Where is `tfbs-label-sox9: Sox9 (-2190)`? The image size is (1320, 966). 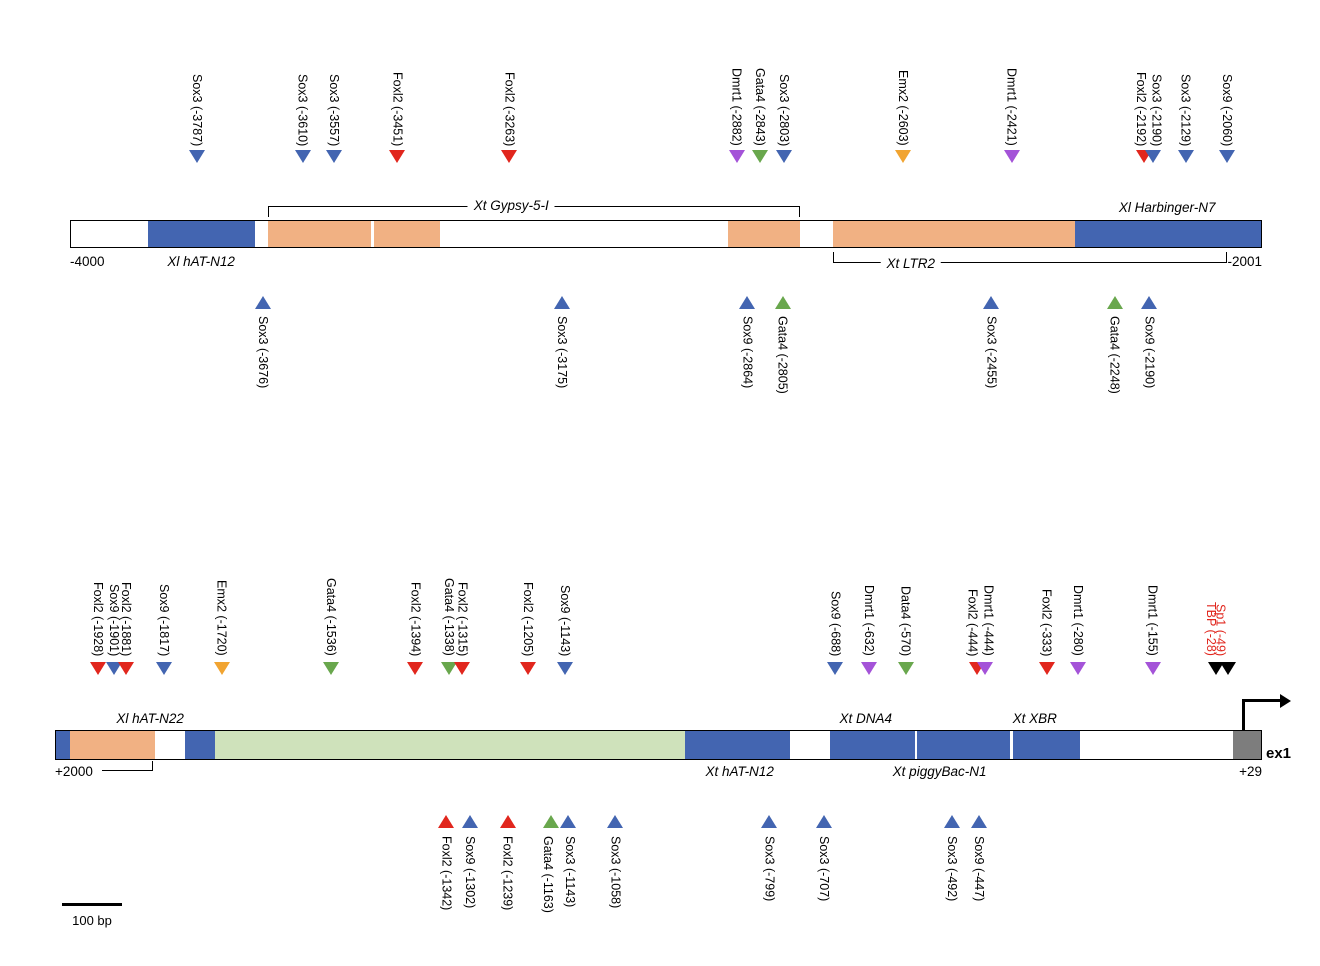 tfbs-label-sox9: Sox9 (-2190) is located at coordinates (1149, 352).